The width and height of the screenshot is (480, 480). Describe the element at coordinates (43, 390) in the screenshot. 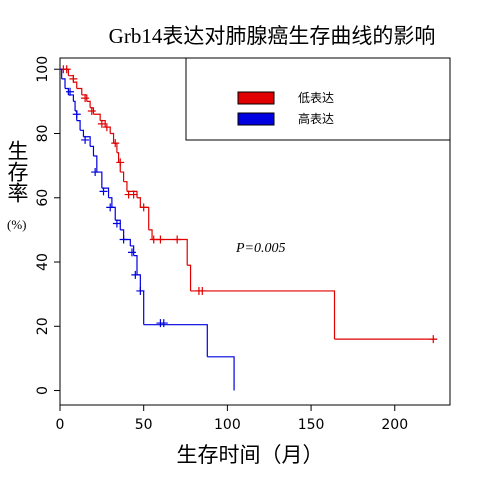

I see `y-tick-label: 0` at that location.